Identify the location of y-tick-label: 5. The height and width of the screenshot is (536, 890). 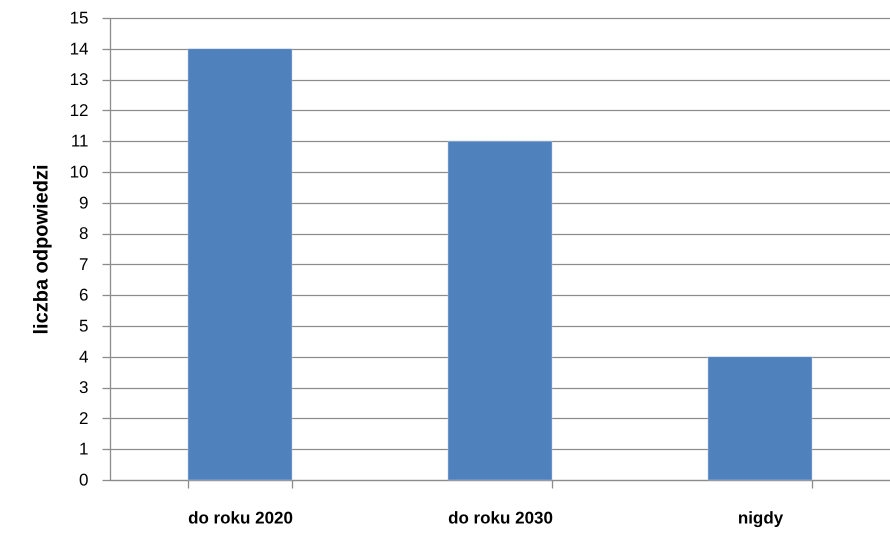
(83, 326).